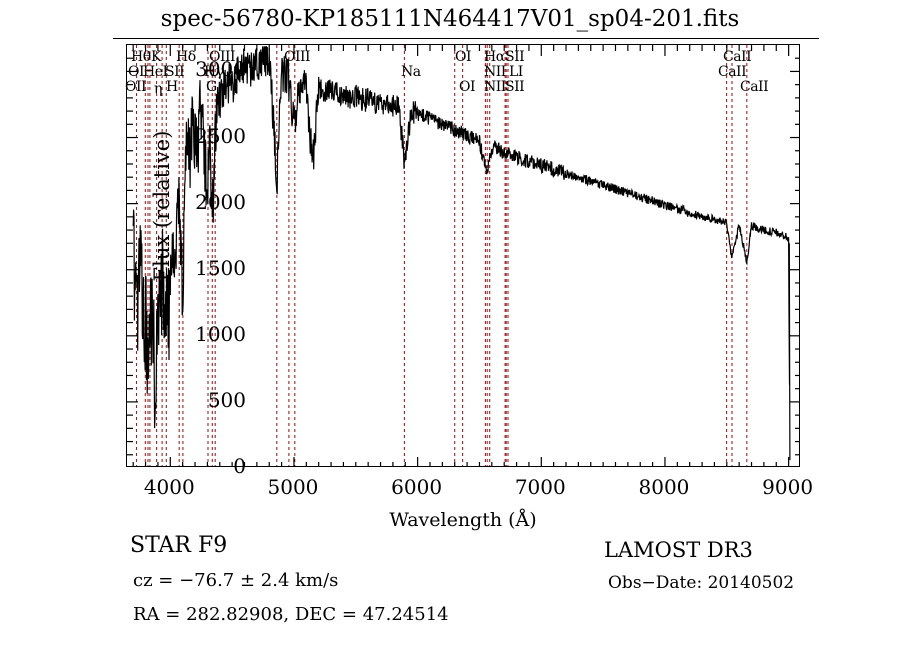 The width and height of the screenshot is (900, 649). Describe the element at coordinates (701, 583) in the screenshot. I see `obs-date-line: Obs−Date: 20140502` at that location.